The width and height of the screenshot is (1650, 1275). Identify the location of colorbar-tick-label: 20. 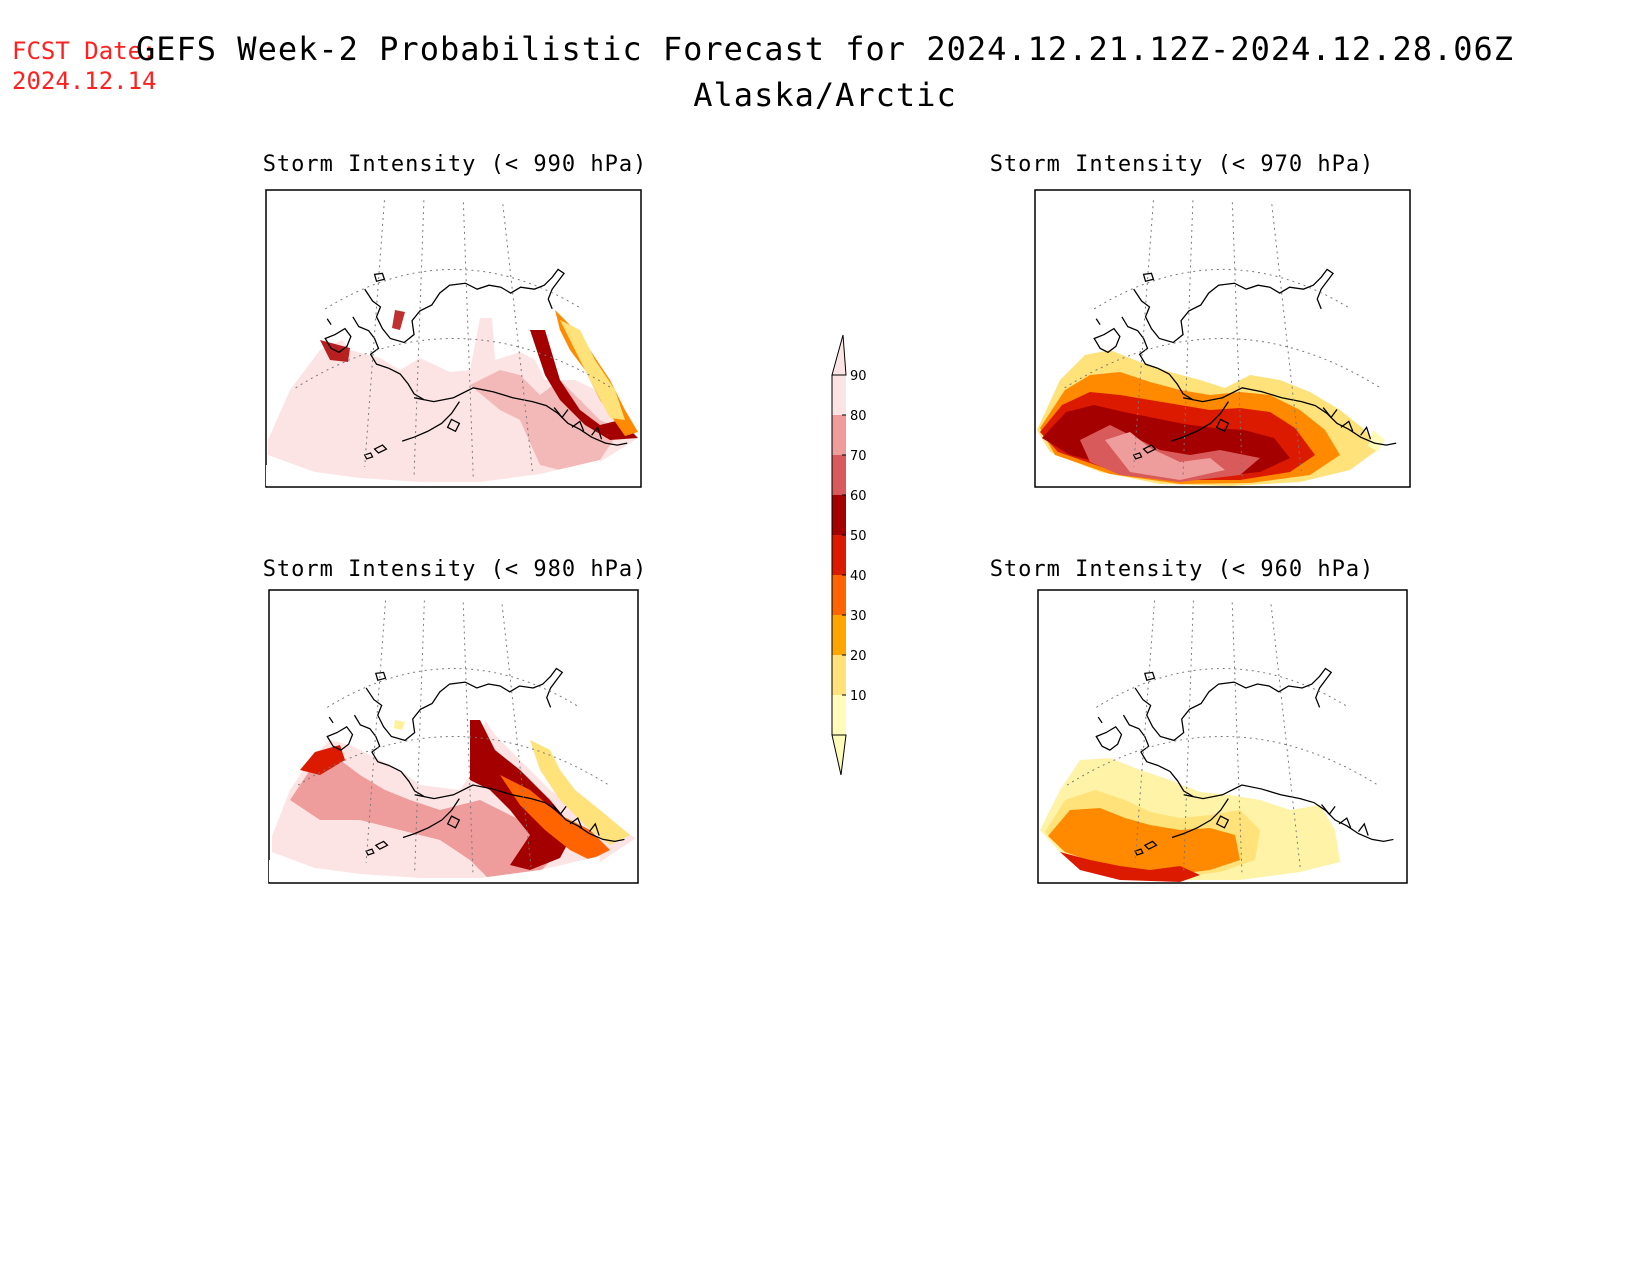
(858, 656).